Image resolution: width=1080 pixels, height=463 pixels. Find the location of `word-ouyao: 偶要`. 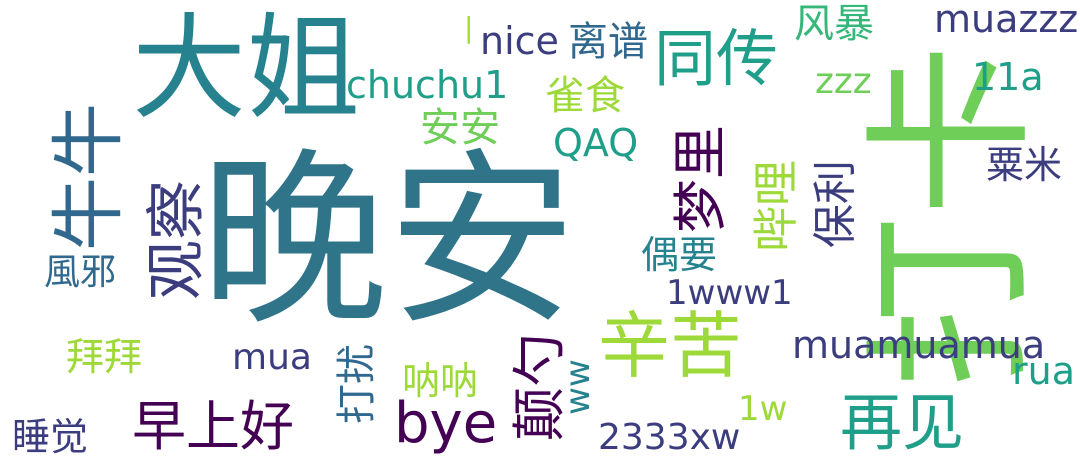

word-ouyao: 偶要 is located at coordinates (679, 255).